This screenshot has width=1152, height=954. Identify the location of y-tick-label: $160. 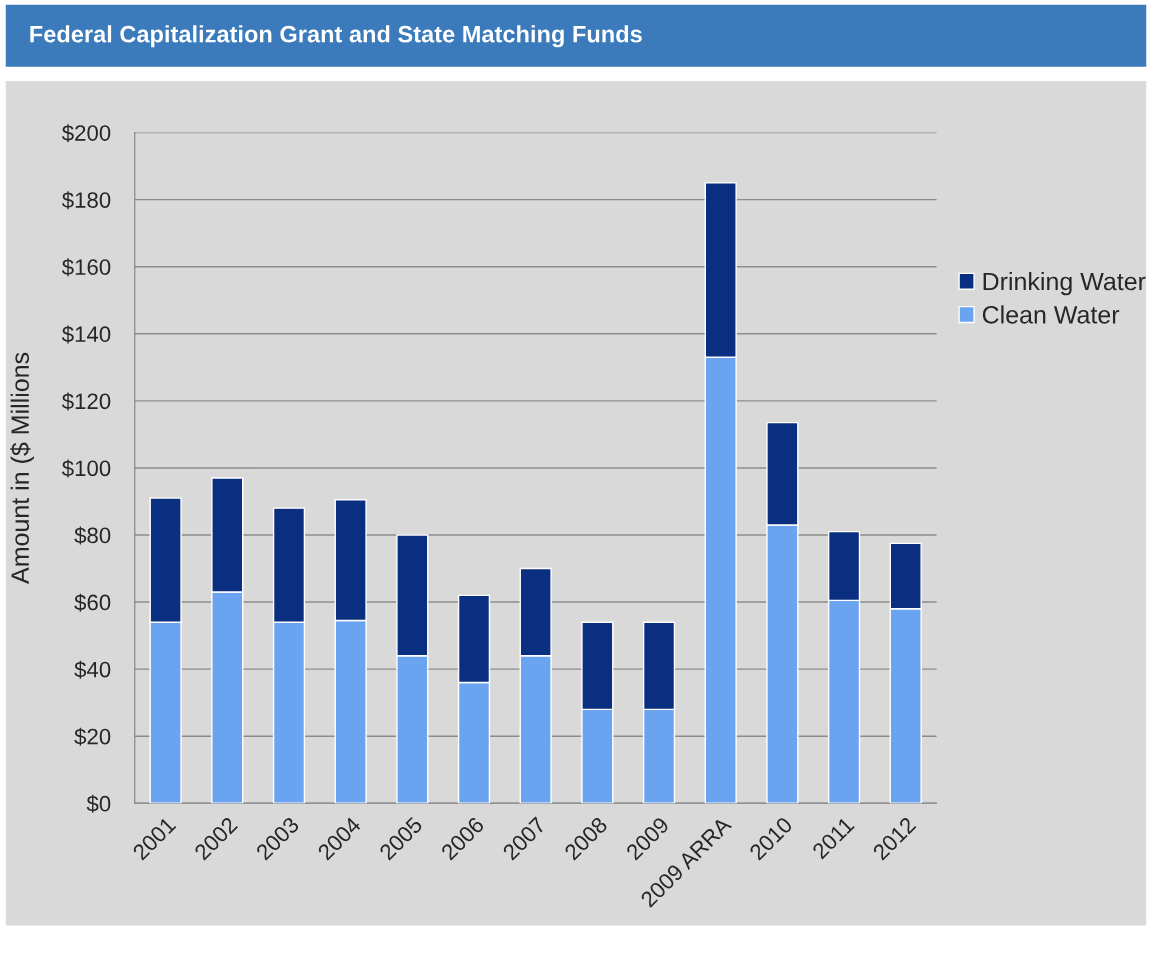
(86, 267).